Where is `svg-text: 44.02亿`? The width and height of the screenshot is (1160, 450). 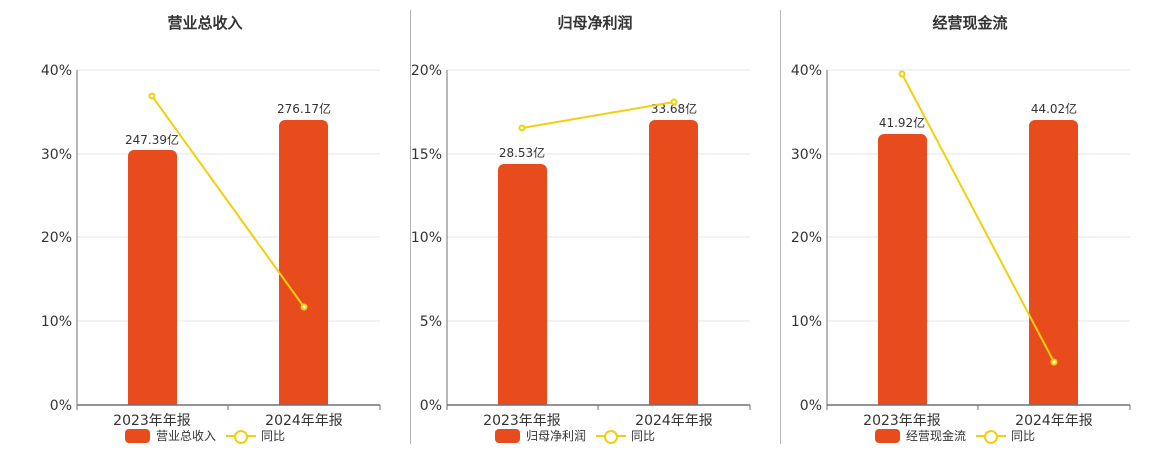 svg-text: 44.02亿 is located at coordinates (1054, 108).